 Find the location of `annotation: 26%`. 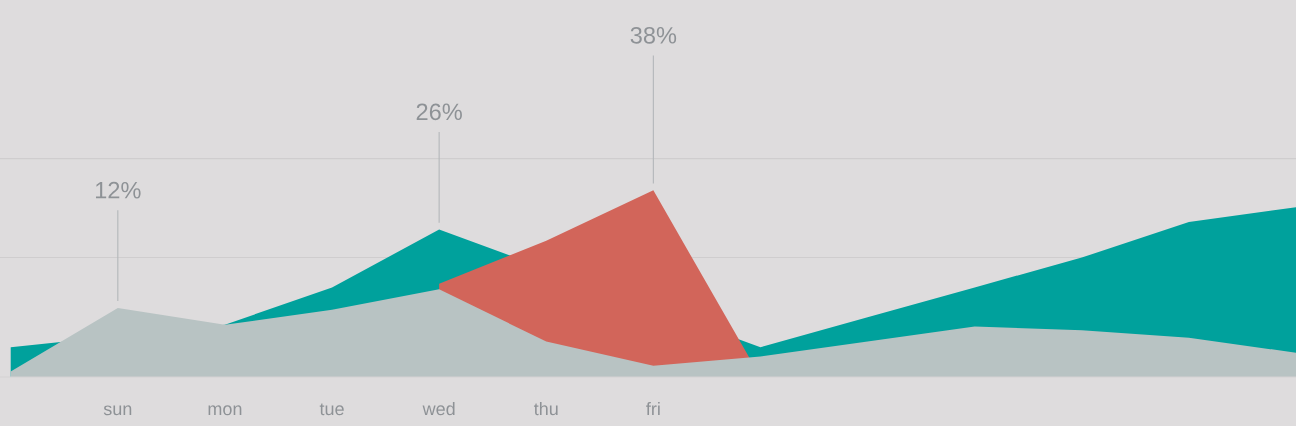

annotation: 26% is located at coordinates (439, 112).